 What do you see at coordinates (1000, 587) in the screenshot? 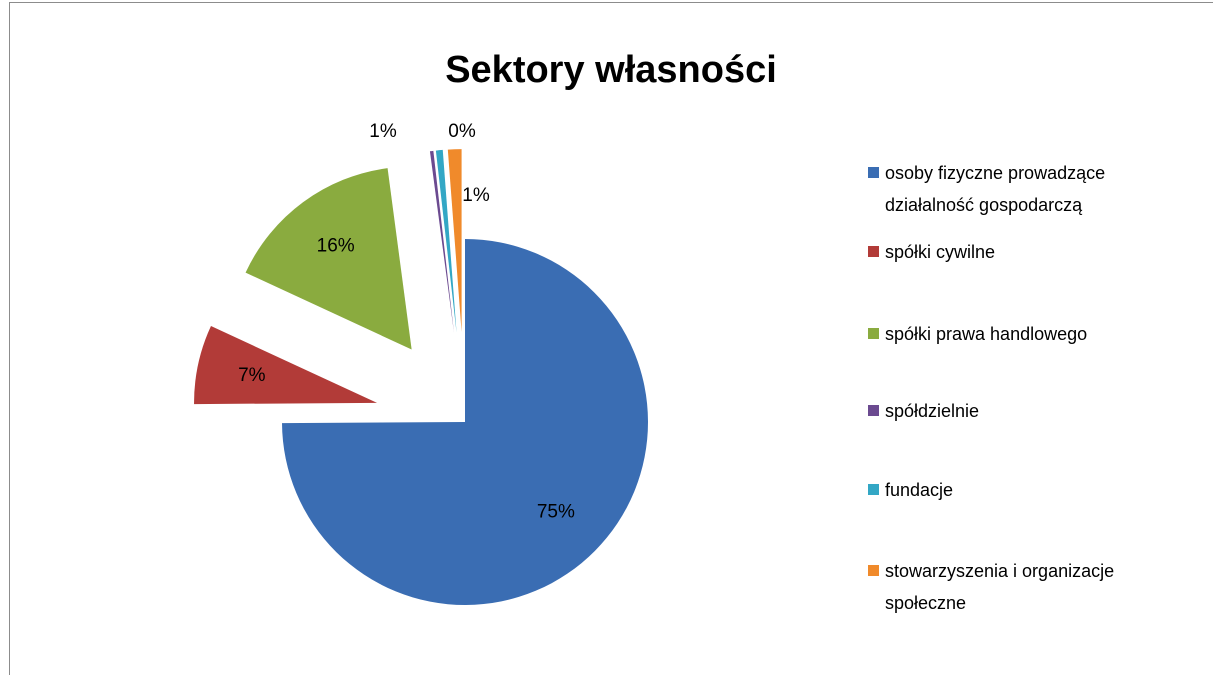
I see `legend-label: stowarzyszenia i organizacje społeczne` at bounding box center [1000, 587].